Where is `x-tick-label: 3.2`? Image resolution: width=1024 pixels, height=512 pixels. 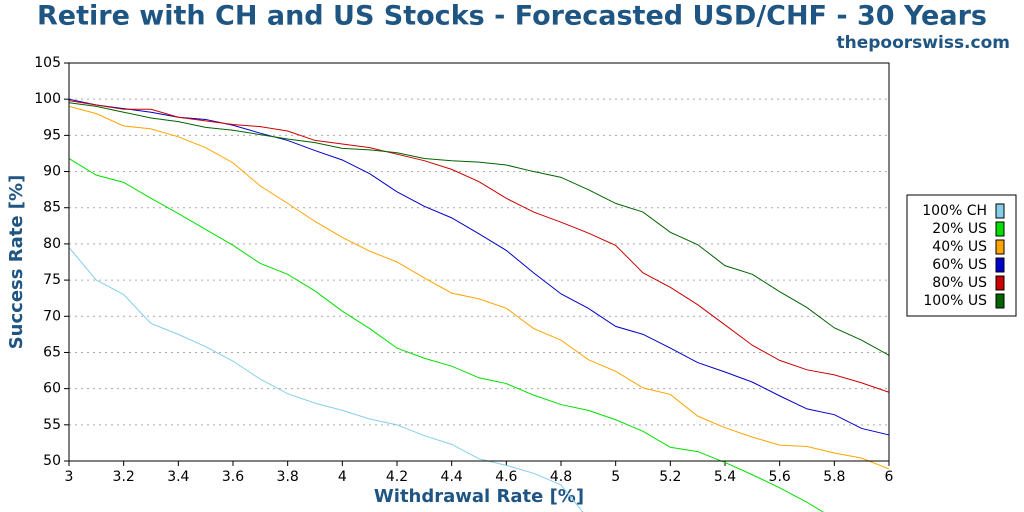 x-tick-label: 3.2 is located at coordinates (124, 477).